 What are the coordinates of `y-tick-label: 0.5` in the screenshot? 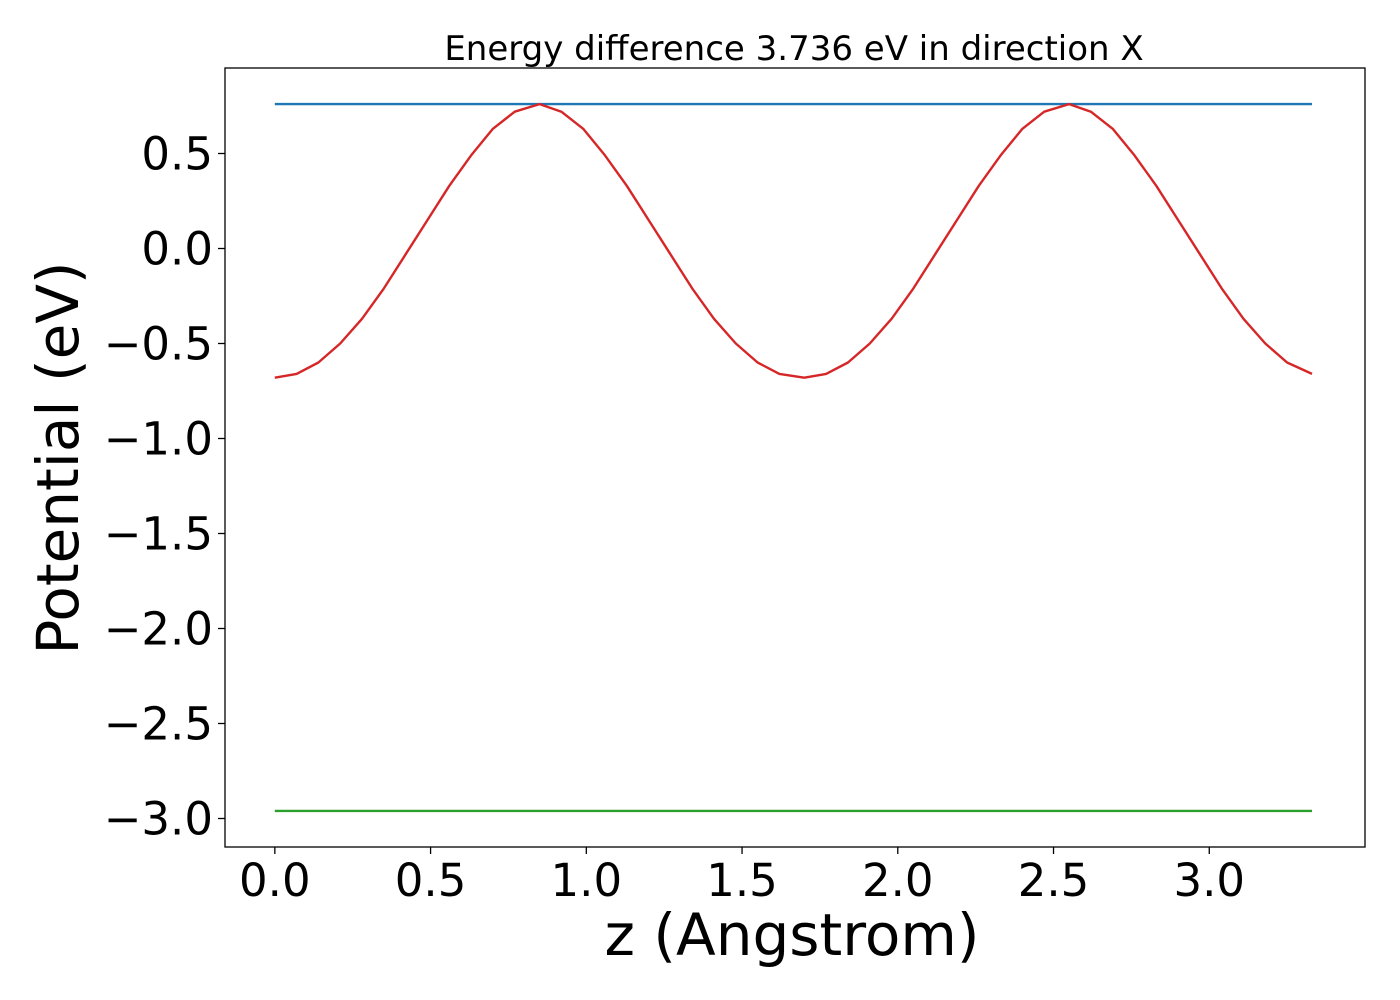 It's located at (177, 154).